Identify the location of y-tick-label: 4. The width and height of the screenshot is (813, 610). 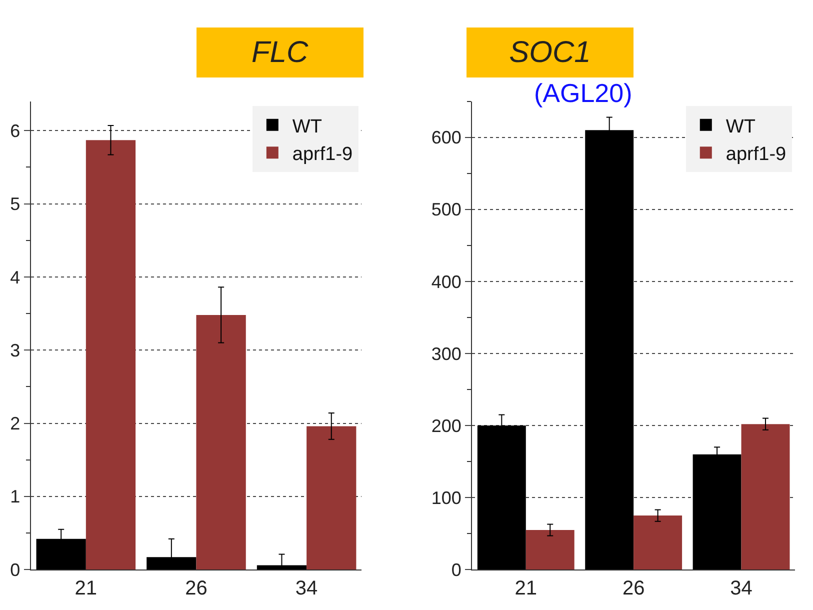
(15, 277).